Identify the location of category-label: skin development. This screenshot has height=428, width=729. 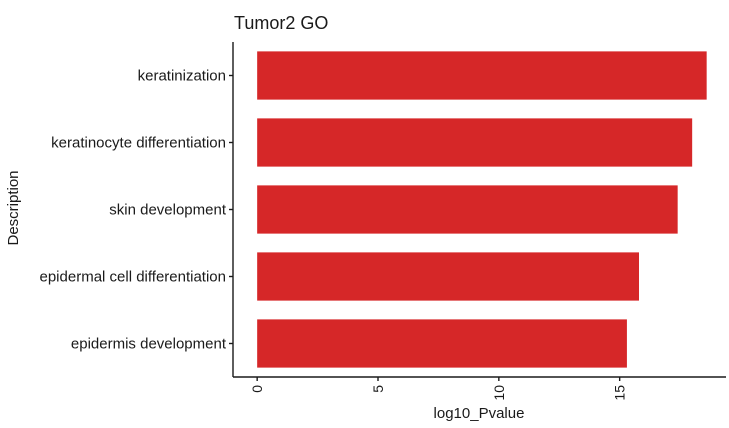
(168, 210).